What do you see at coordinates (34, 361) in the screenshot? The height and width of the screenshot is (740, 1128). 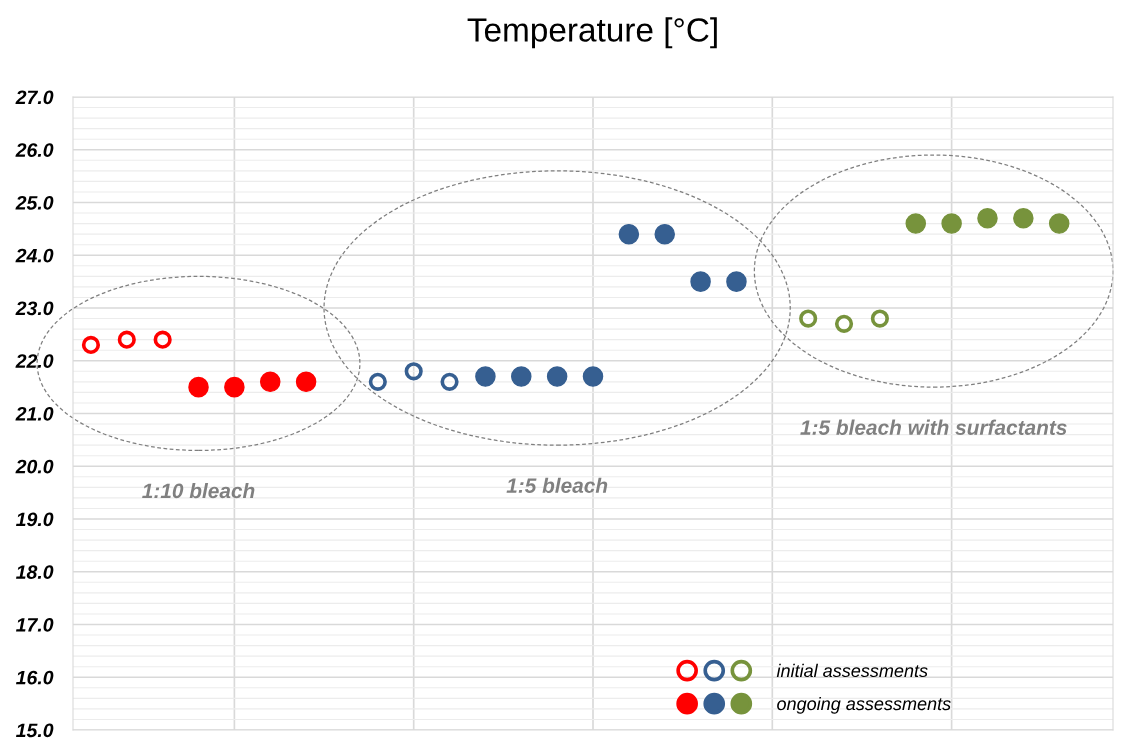 I see `y-tick-label: 22.0` at bounding box center [34, 361].